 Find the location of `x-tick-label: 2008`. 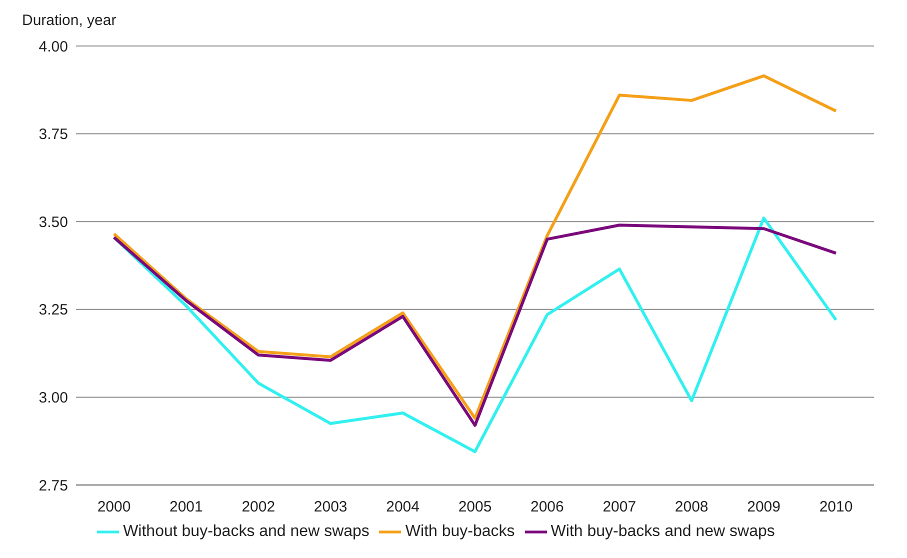

x-tick-label: 2008 is located at coordinates (691, 507).